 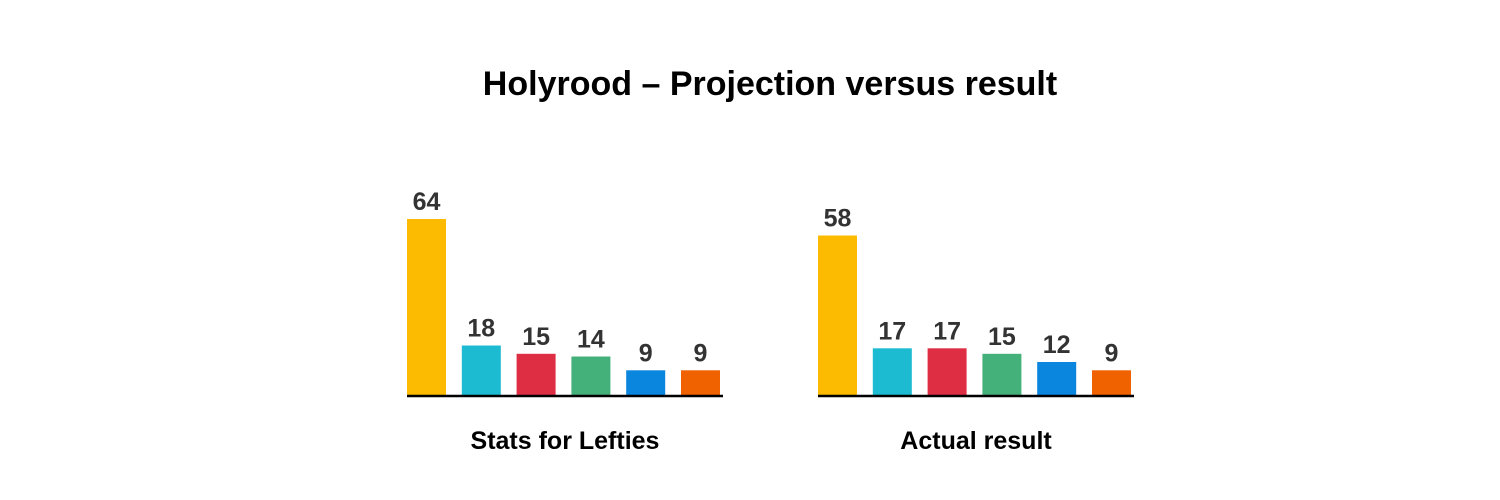 I want to click on bar-value-label: 58, so click(x=838, y=219).